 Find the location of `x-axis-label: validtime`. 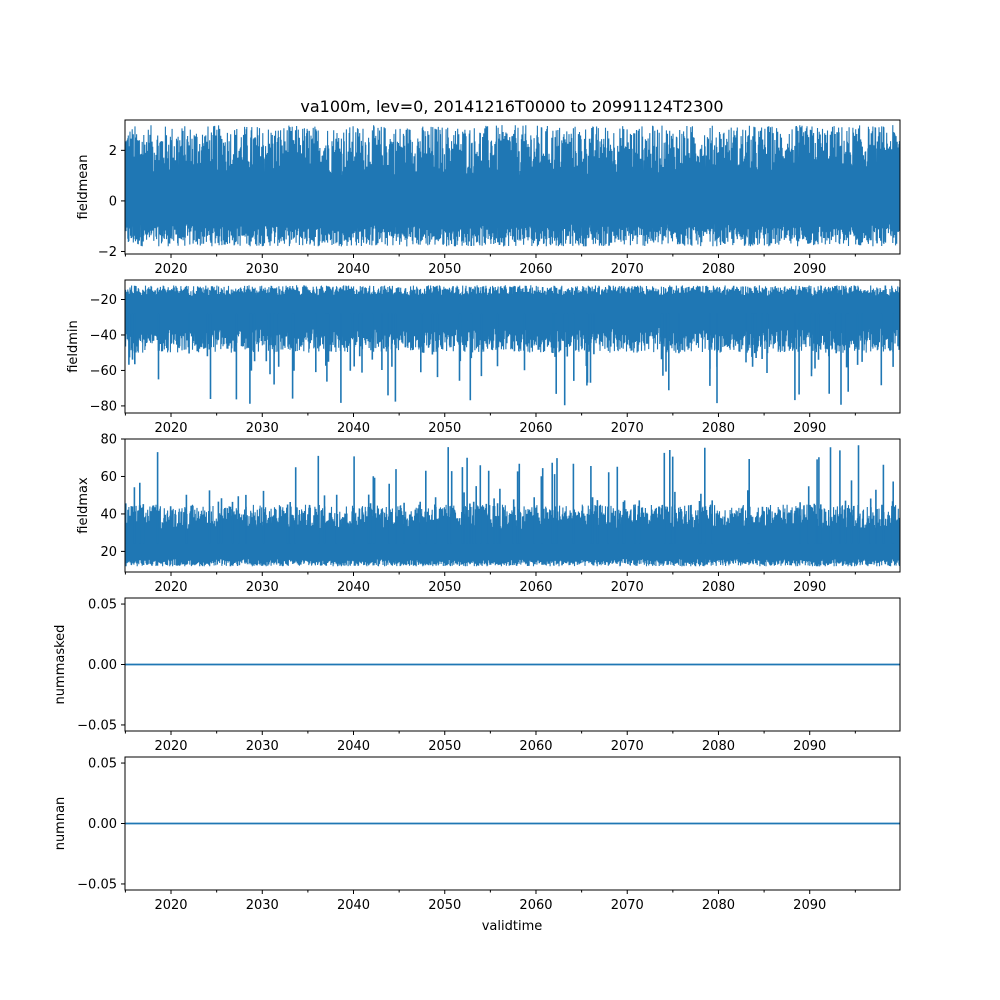

x-axis-label: validtime is located at coordinates (512, 926).